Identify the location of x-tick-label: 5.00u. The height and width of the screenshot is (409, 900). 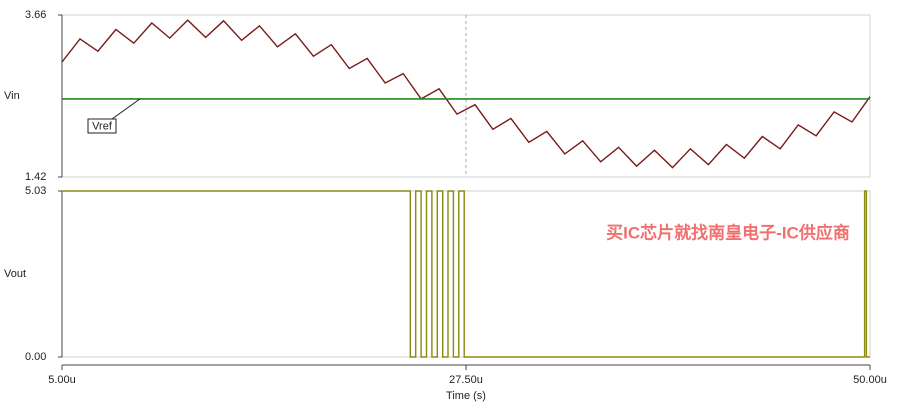
(62, 380).